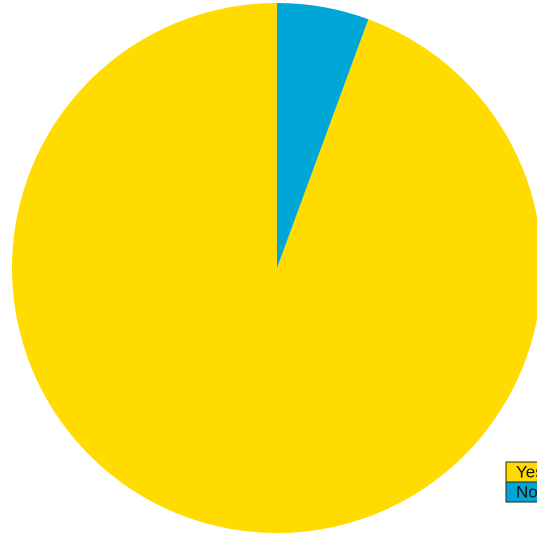 The image size is (537, 538). Describe the element at coordinates (526, 491) in the screenshot. I see `legend-label: No` at that location.